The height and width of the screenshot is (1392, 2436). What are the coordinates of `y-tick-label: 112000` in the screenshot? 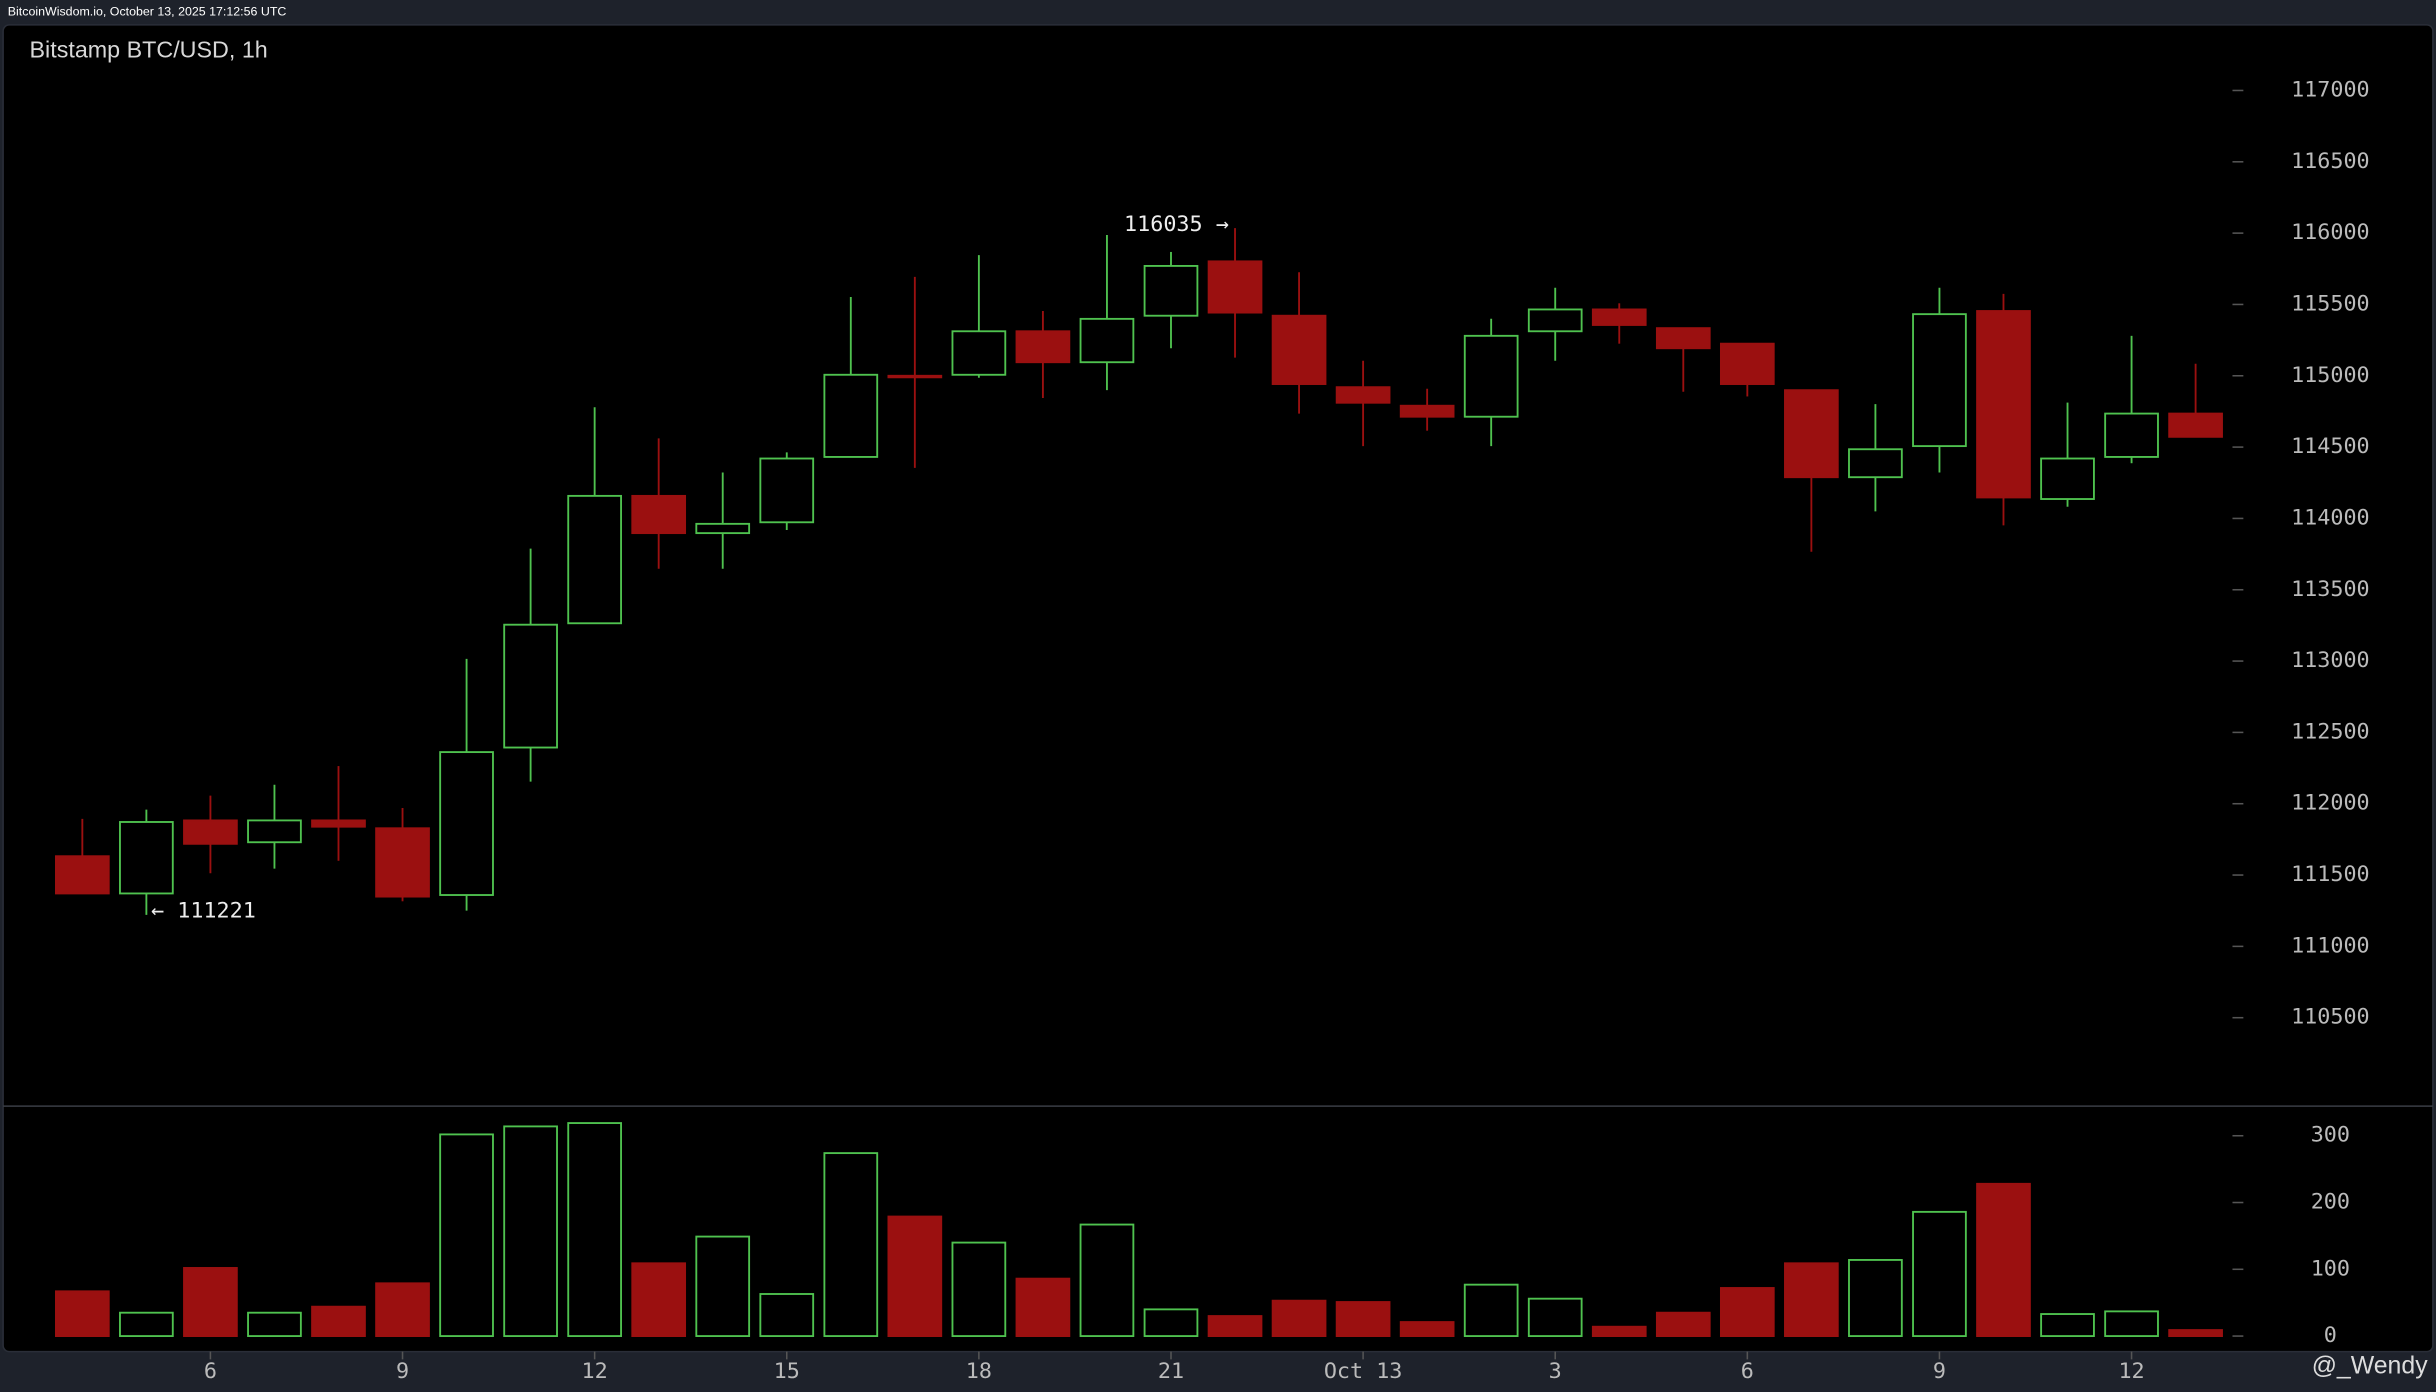 It's located at (2330, 803).